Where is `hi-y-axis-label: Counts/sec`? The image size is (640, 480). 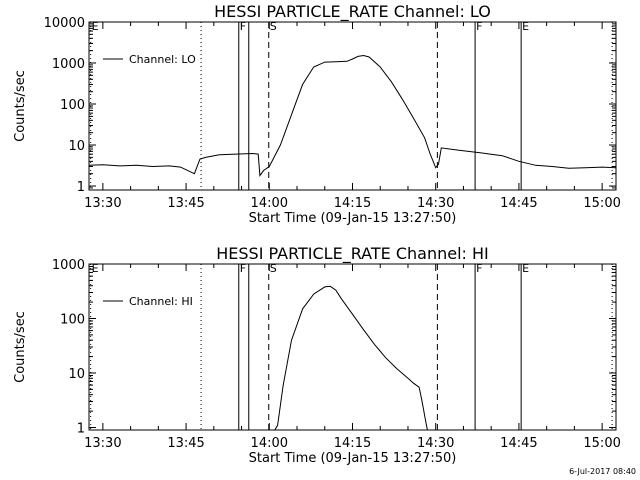
hi-y-axis-label: Counts/sec is located at coordinates (20, 347).